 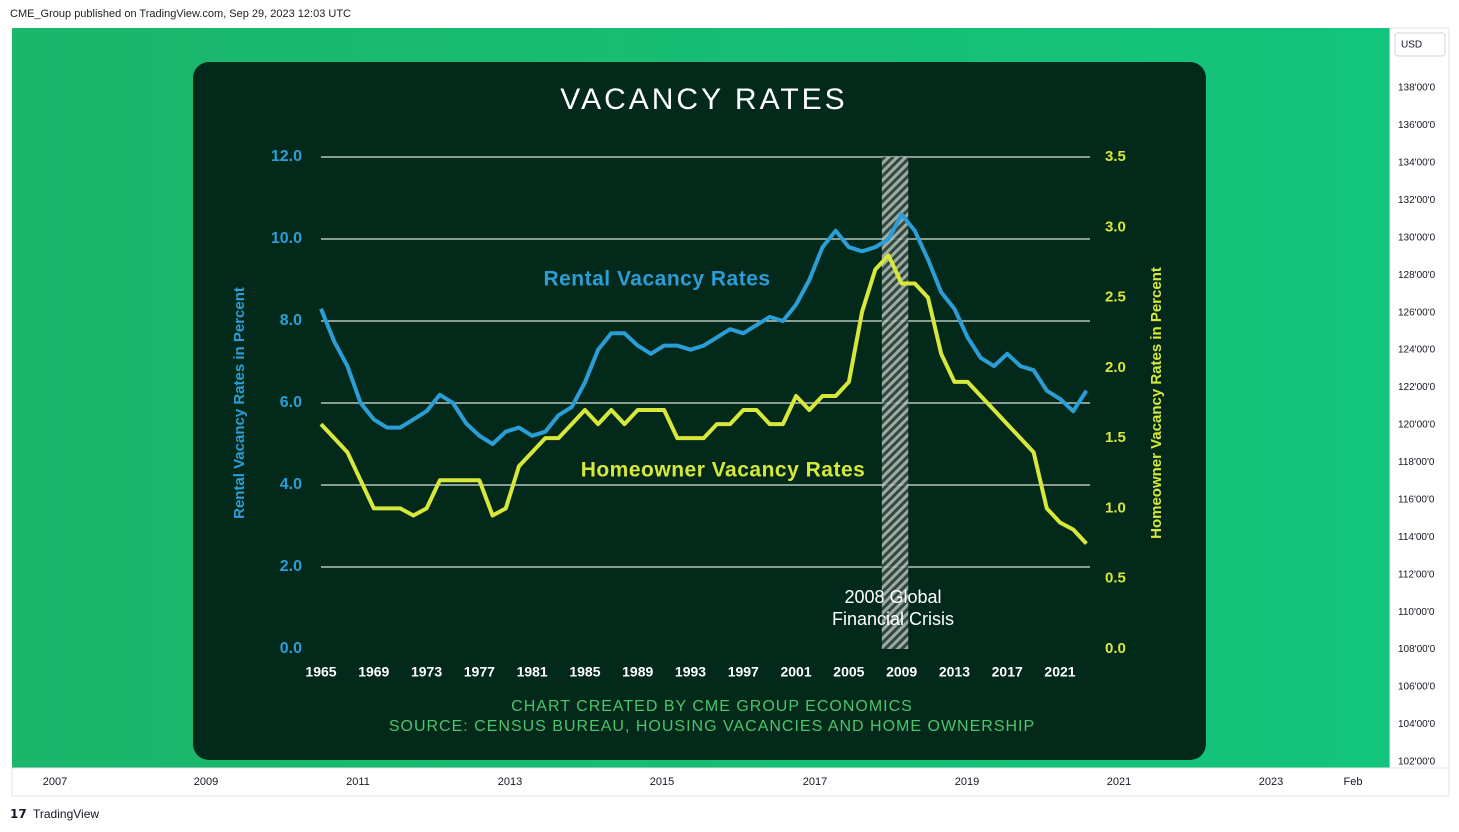 What do you see at coordinates (1115, 437) in the screenshot?
I see `y2-tick-label: 1.5` at bounding box center [1115, 437].